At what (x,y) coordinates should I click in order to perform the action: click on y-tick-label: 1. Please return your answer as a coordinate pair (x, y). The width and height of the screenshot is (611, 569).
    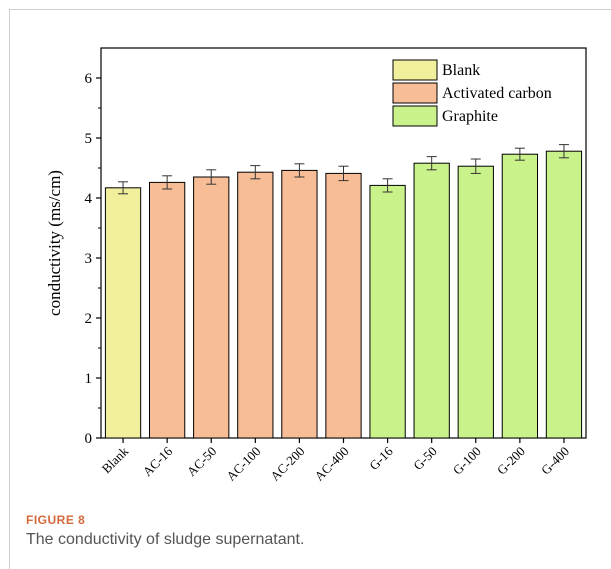
    Looking at the image, I should click on (89, 379).